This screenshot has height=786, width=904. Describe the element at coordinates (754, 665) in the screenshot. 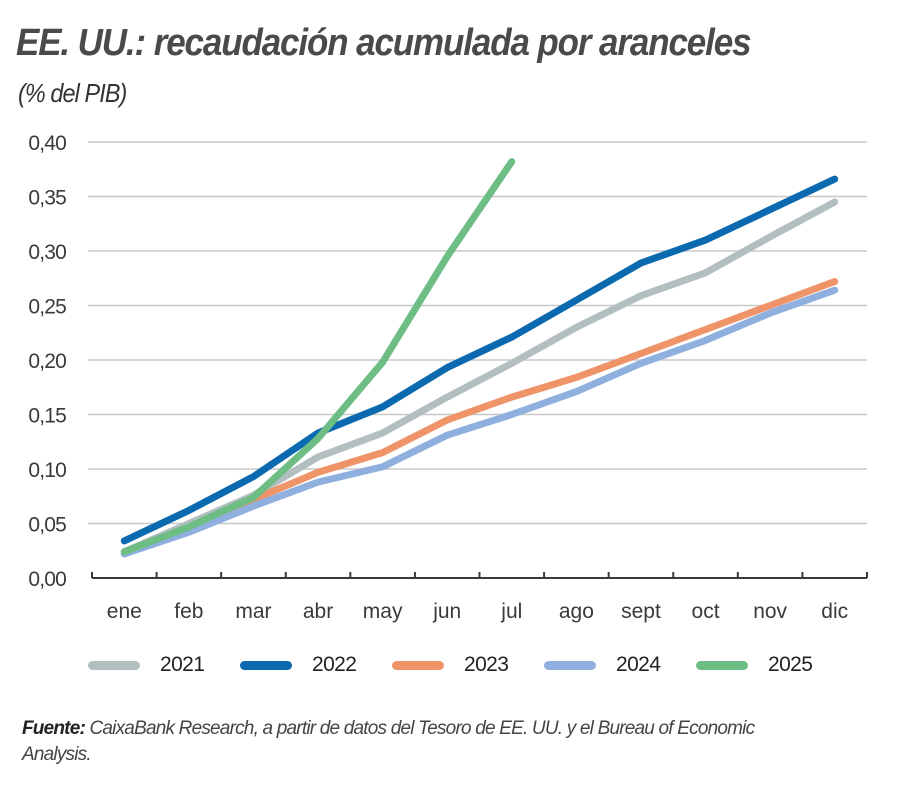

I see `legend-item-2025: 2025` at that location.